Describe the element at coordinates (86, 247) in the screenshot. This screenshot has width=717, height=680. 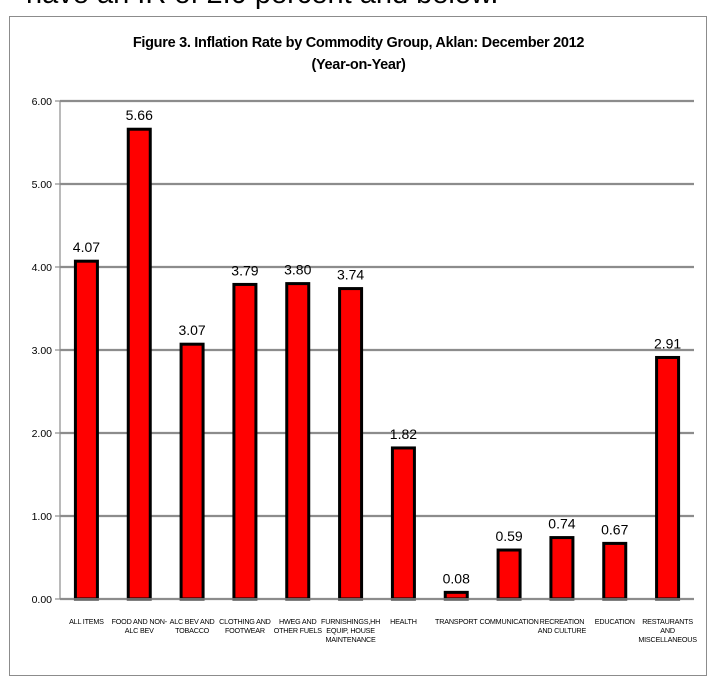
I see `data-label: 4.07` at that location.